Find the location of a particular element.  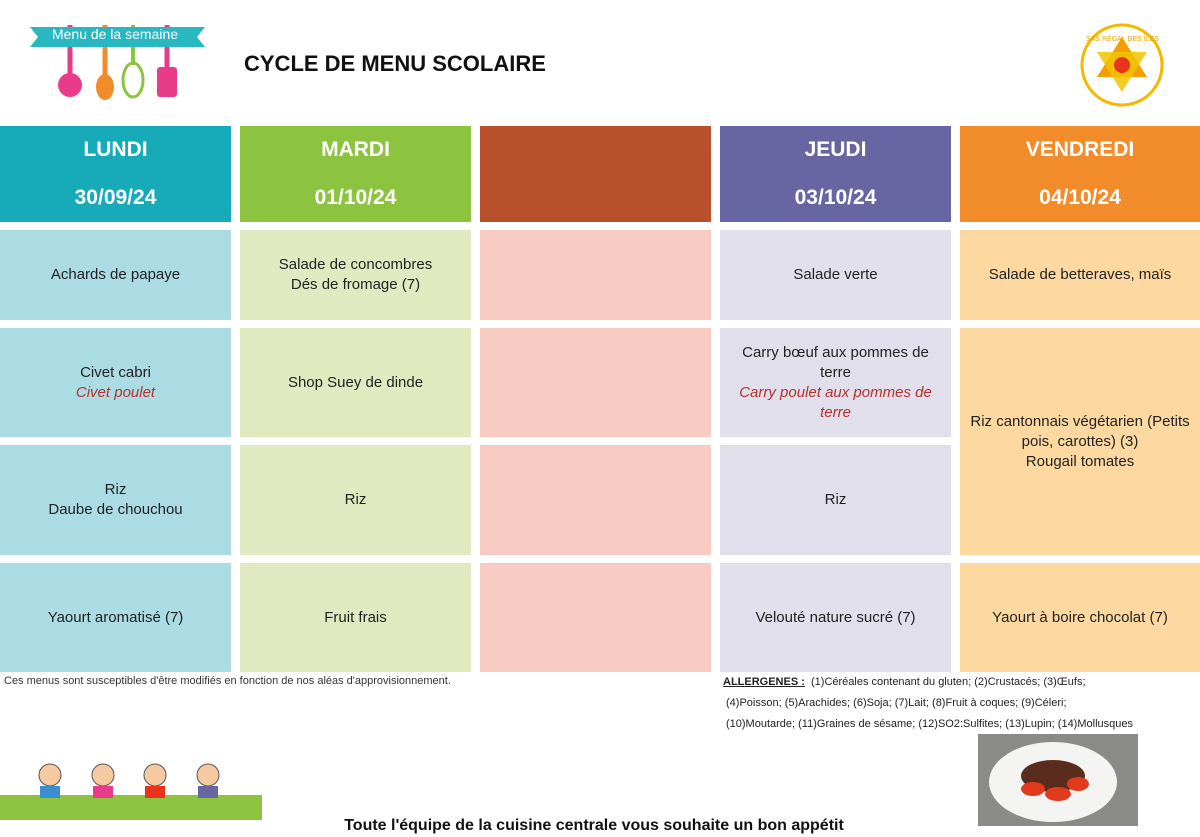

menu-cell: Salade de concombres Dés de fromage (7) is located at coordinates (355, 275).